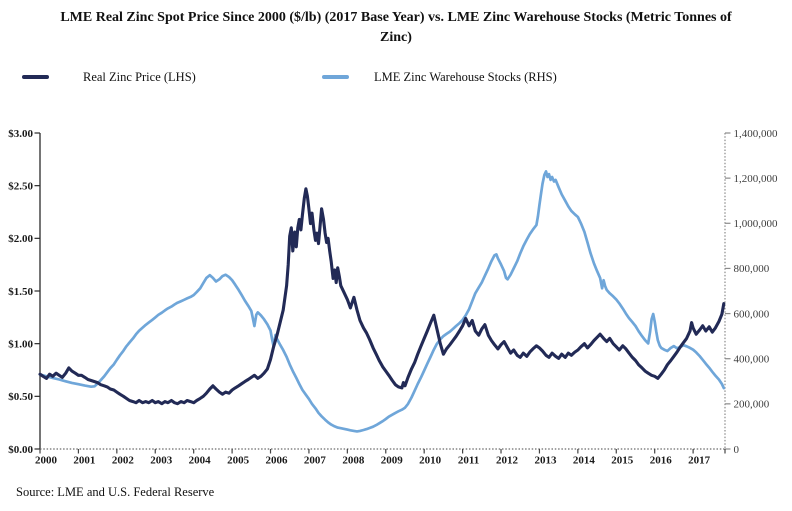 The image size is (792, 511). I want to click on x-axis-tick-label: 2003, so click(161, 461).